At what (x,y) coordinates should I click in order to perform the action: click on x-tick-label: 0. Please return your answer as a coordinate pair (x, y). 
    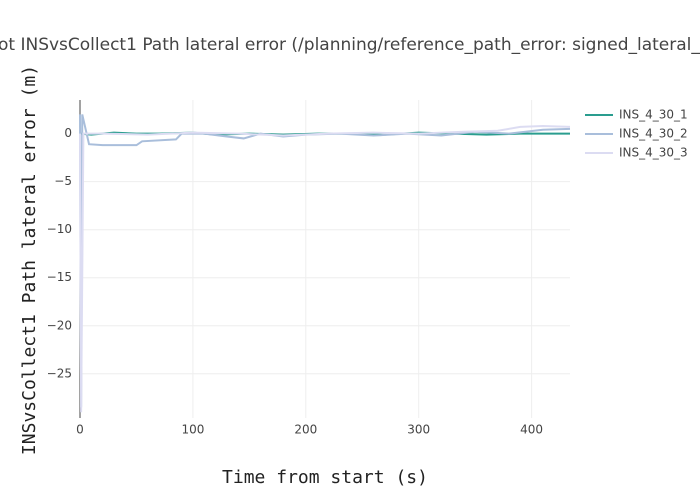
    Looking at the image, I should click on (80, 430).